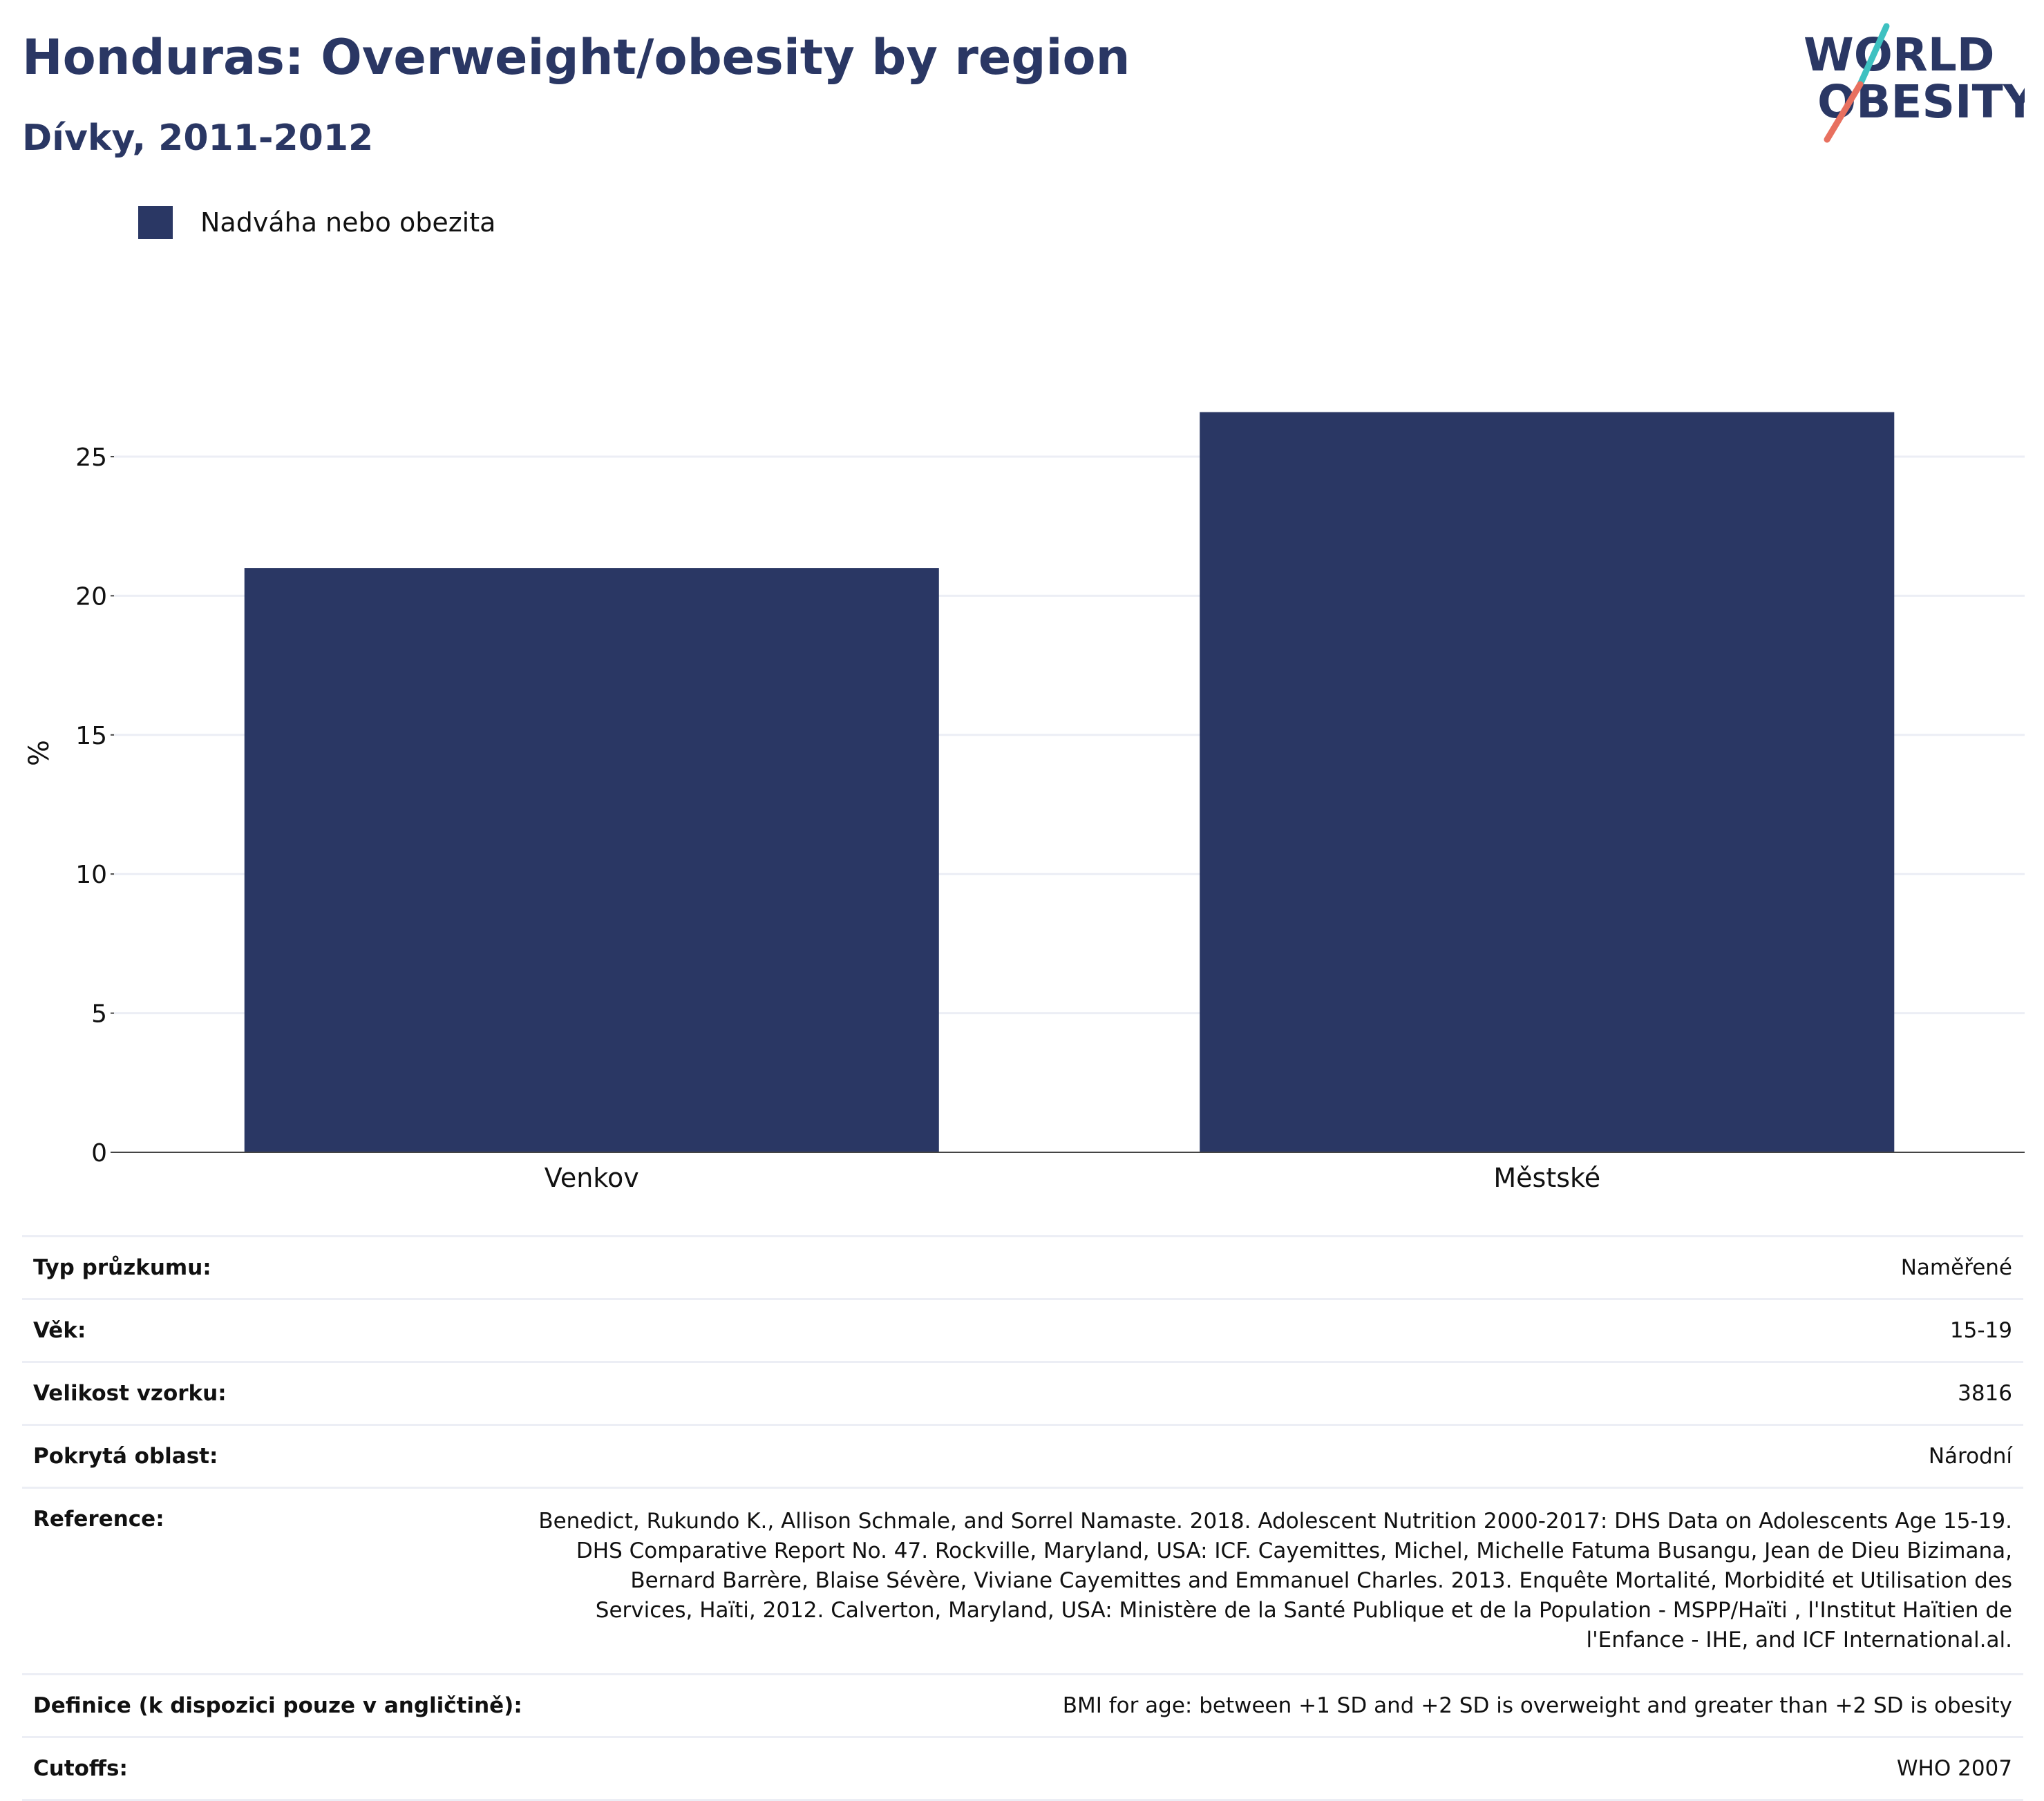 The width and height of the screenshot is (2044, 1801). I want to click on legend-swatch, so click(155, 223).